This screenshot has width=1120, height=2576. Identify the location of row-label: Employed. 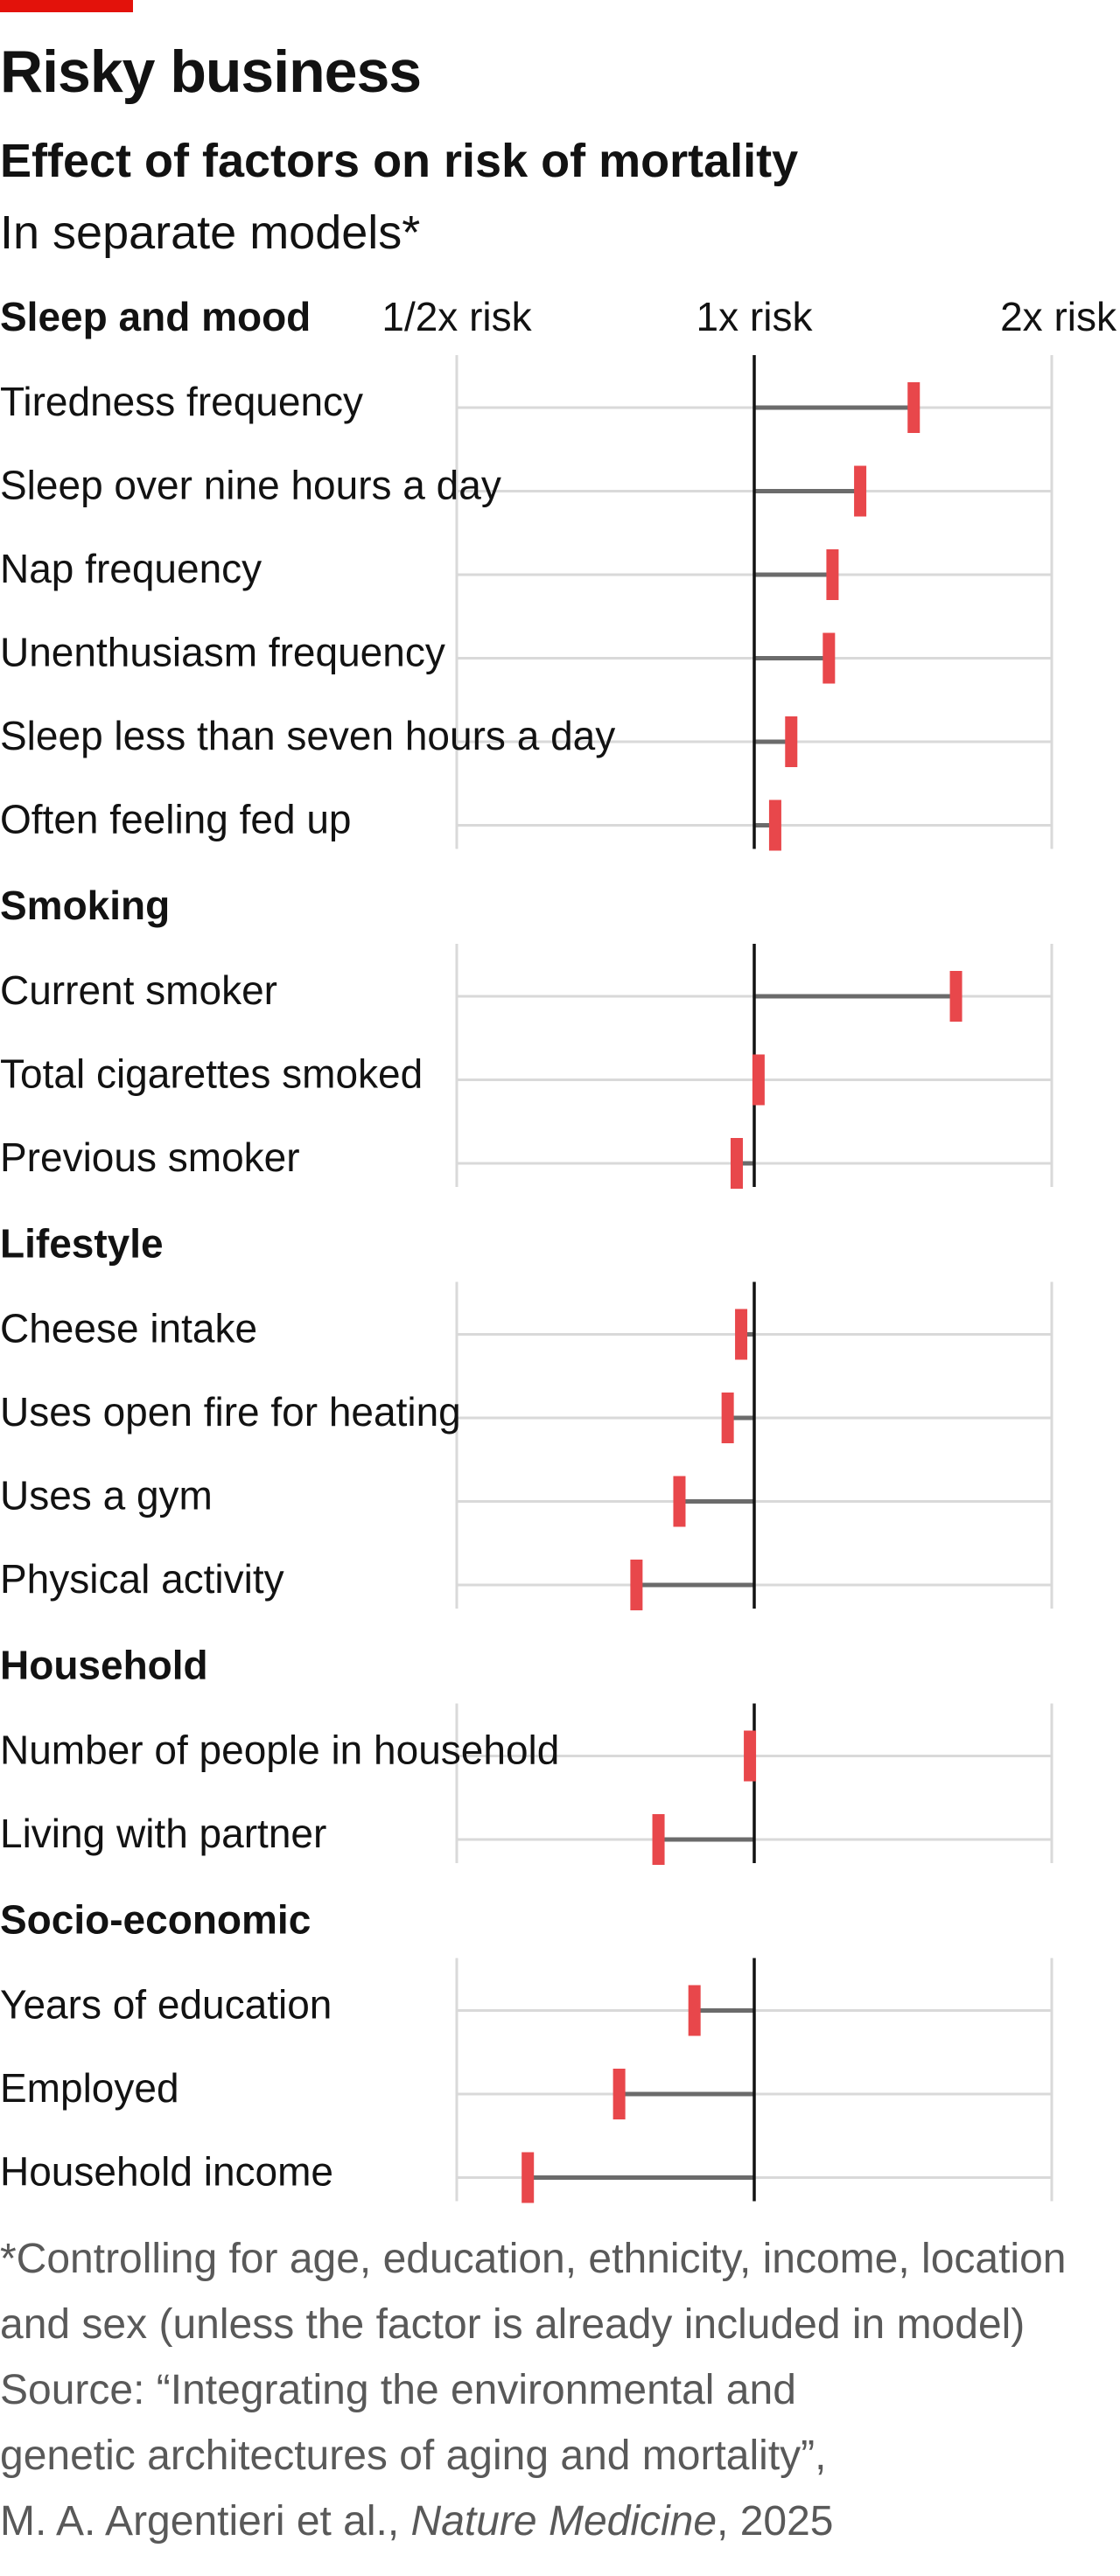
(89, 2088).